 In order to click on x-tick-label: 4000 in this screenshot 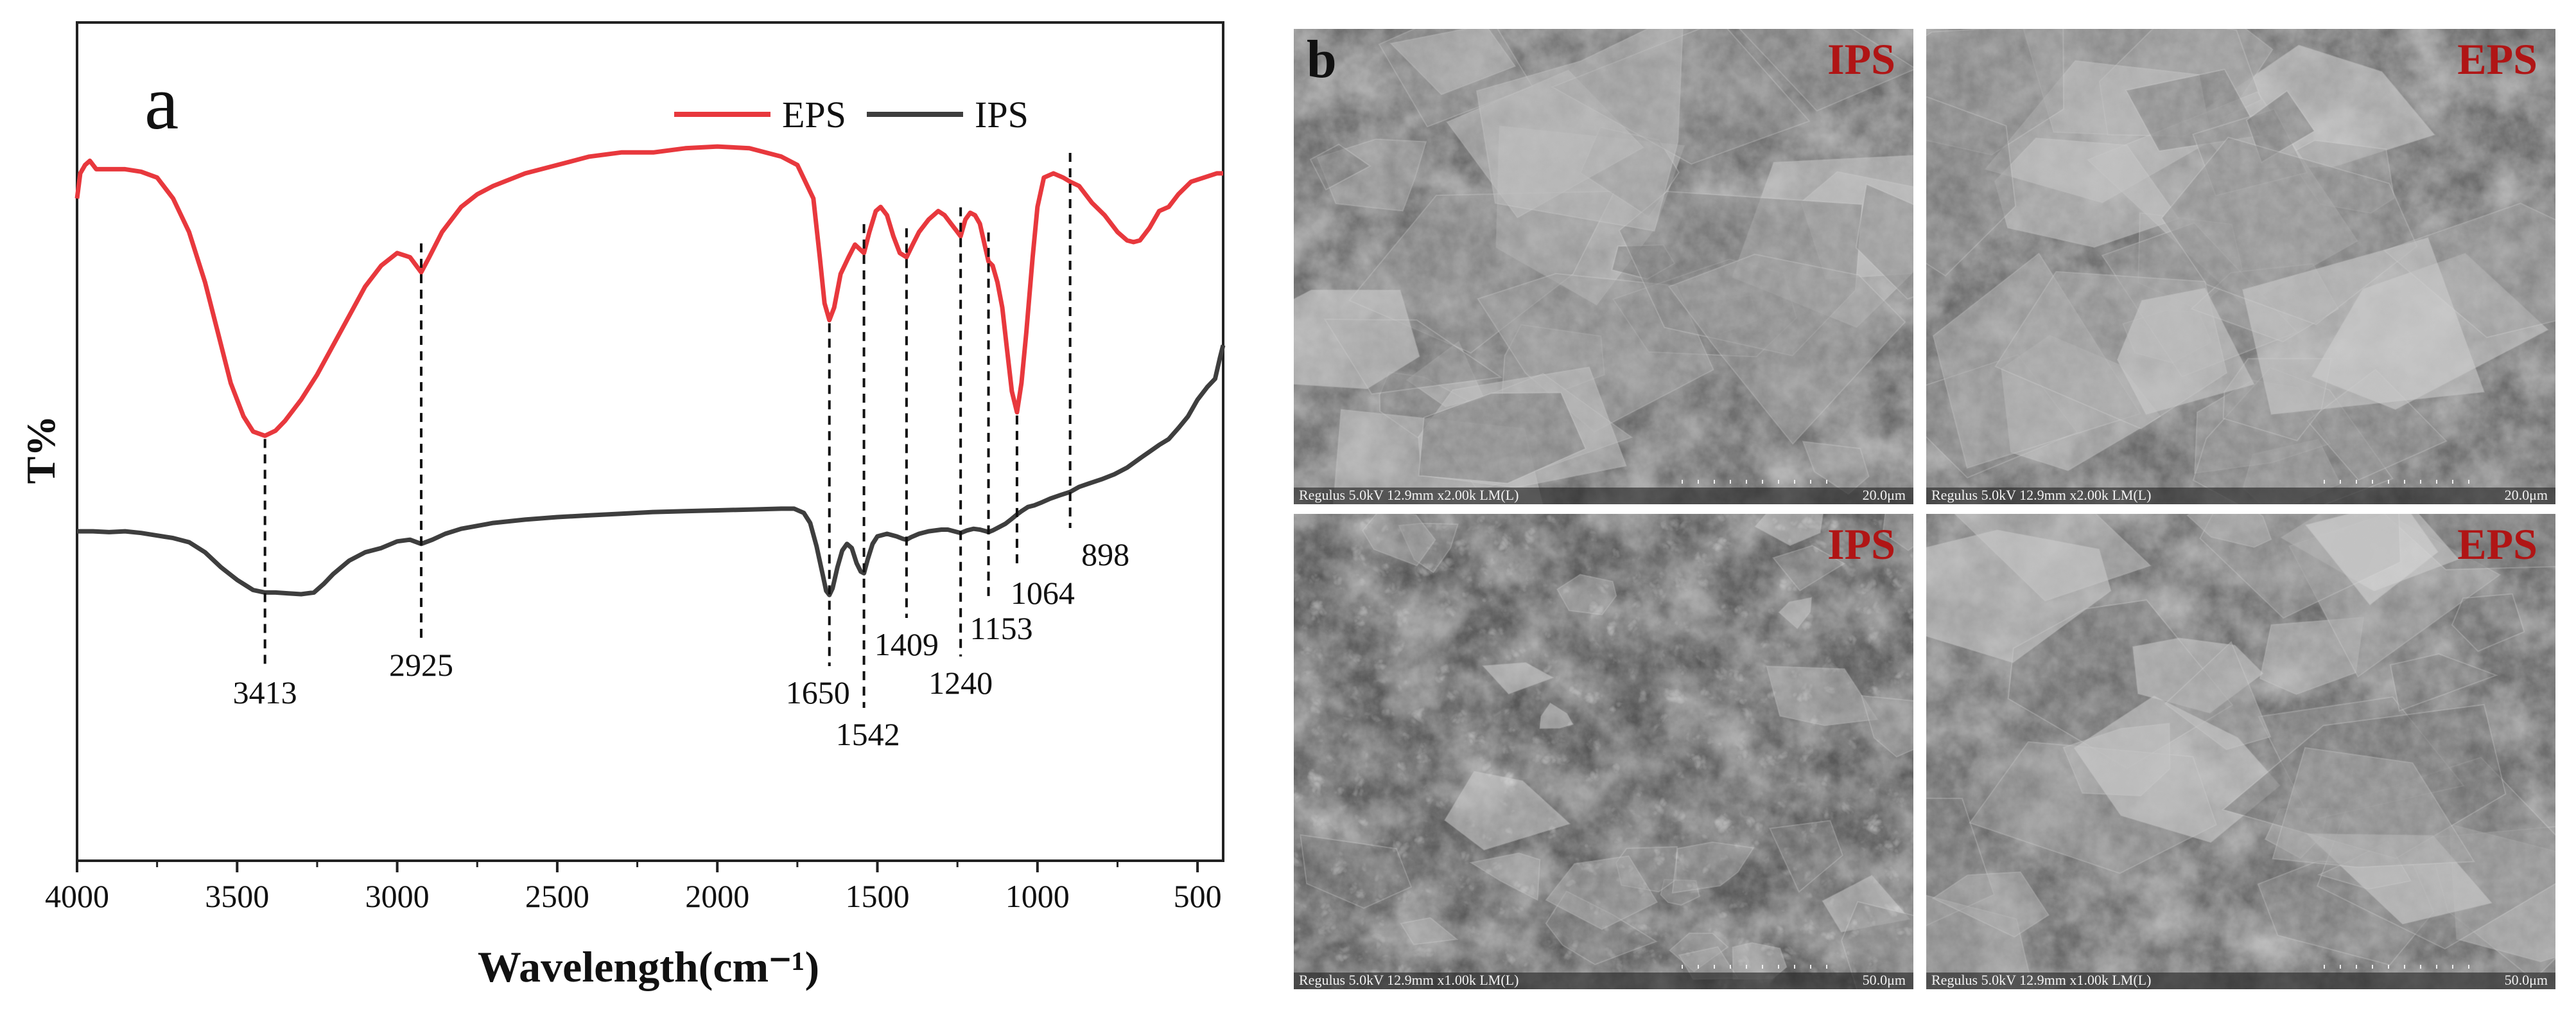, I will do `click(77, 896)`.